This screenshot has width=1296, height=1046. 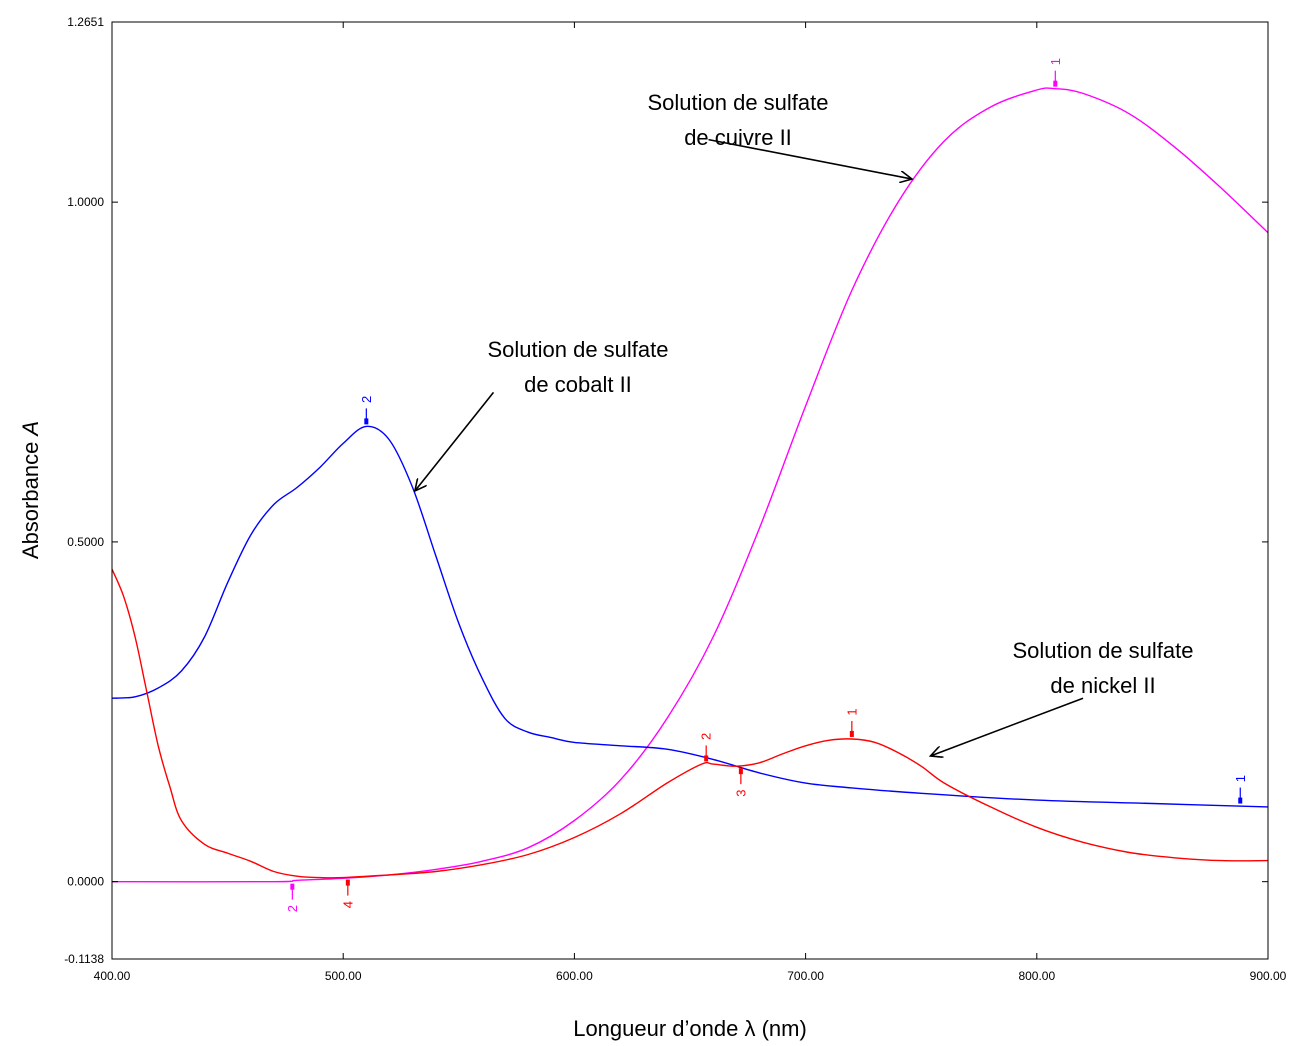 I want to click on peak-marker-label: 3, so click(x=740, y=793).